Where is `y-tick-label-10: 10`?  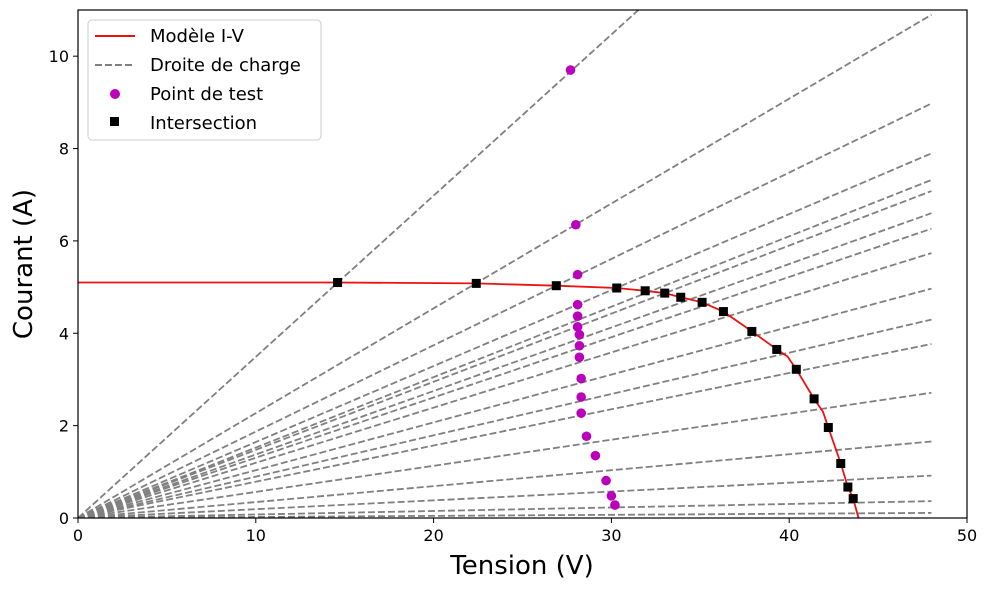 y-tick-label-10: 10 is located at coordinates (59, 56).